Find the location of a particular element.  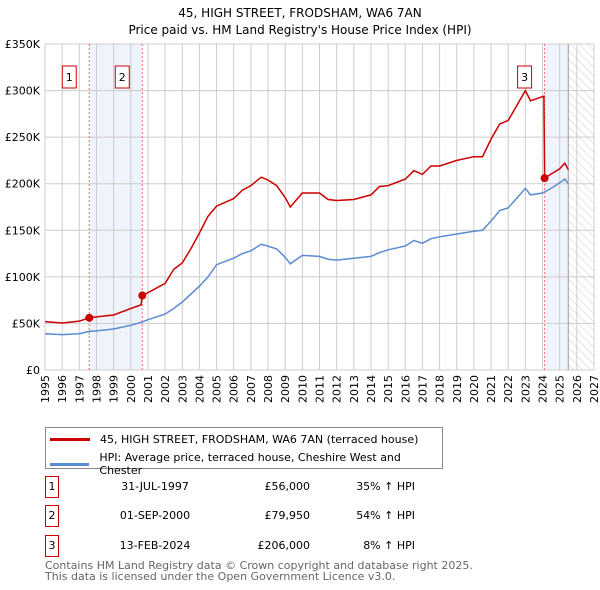

transaction-marker: 1 is located at coordinates (52, 487).